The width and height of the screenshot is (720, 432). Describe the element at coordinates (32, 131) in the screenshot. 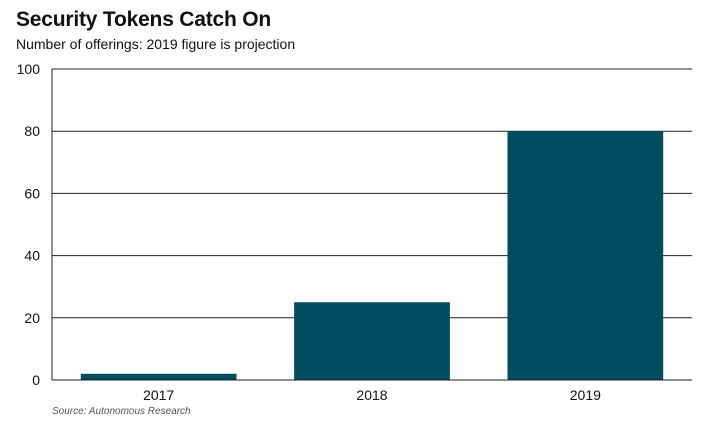

I see `y-tick-label-80: 80` at that location.